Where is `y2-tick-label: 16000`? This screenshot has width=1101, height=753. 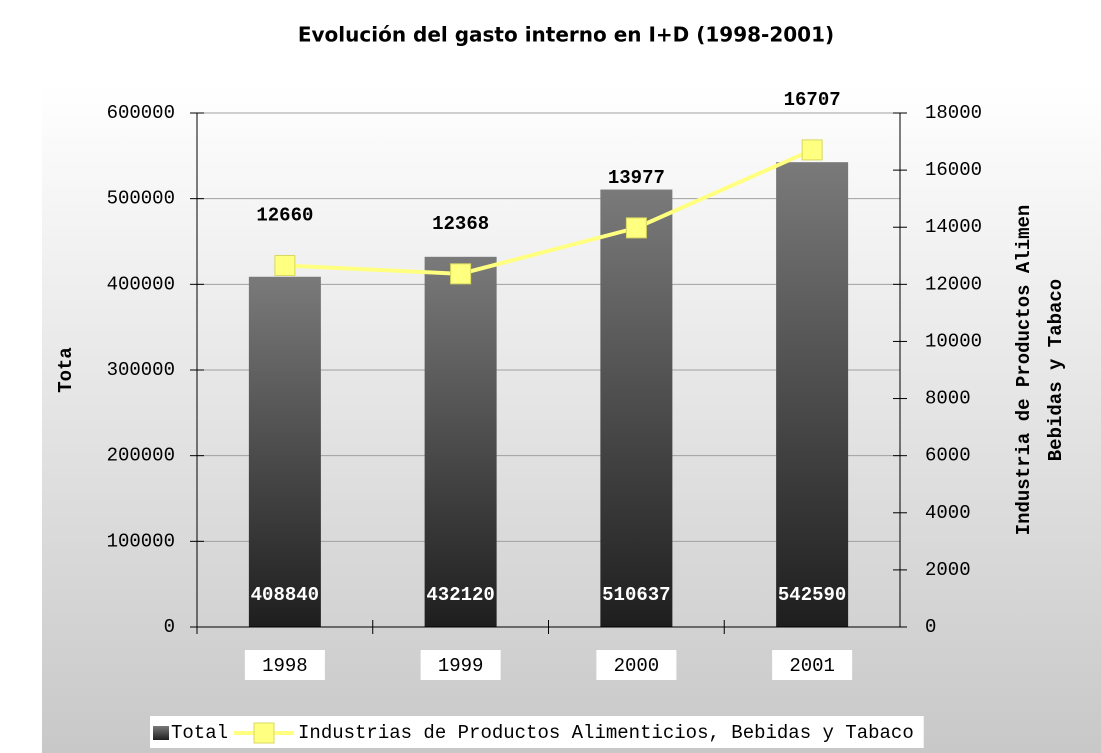 y2-tick-label: 16000 is located at coordinates (953, 170).